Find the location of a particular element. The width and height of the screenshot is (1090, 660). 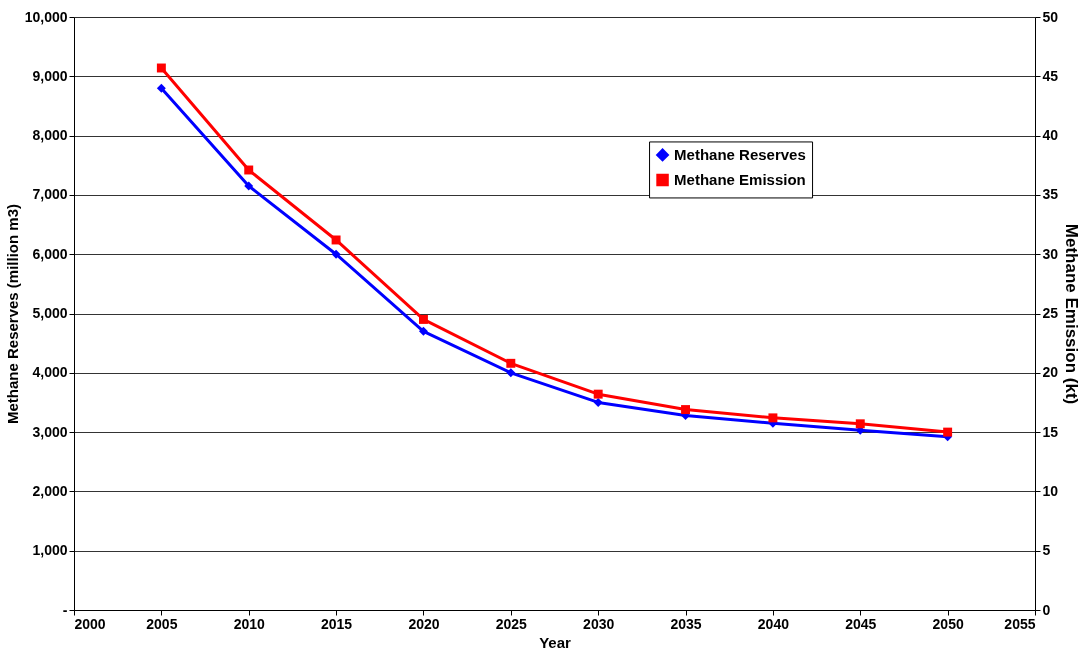

y2-tick-label: 15 is located at coordinates (1050, 431).